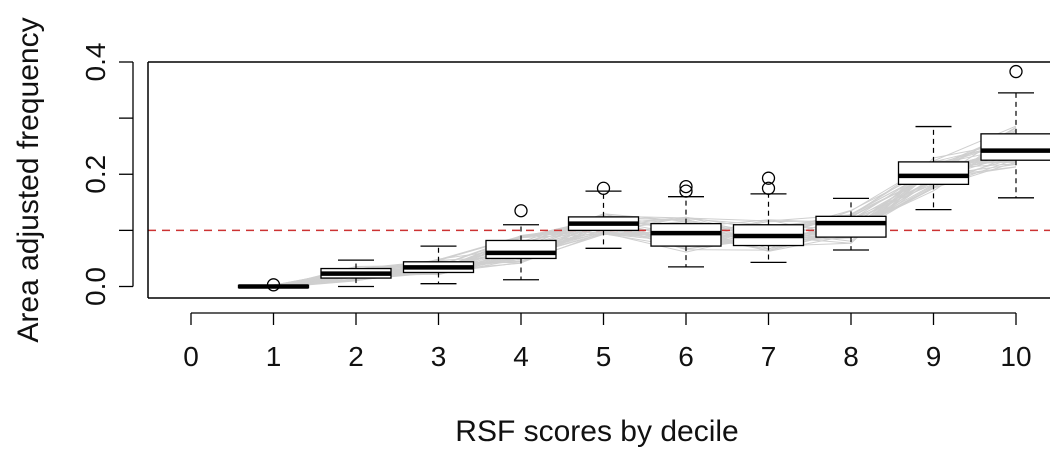 This screenshot has height=454, width=1050. I want to click on x-tick-label: 7, so click(769, 356).